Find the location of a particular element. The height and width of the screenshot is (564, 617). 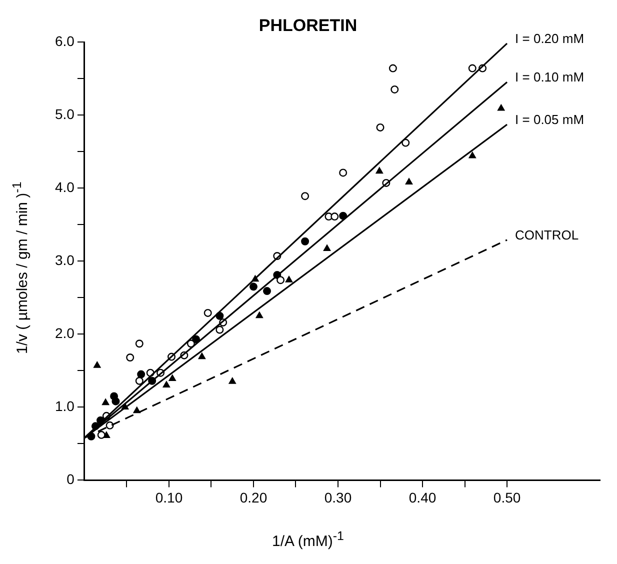

series-label: I = 0.20 mM is located at coordinates (549, 38).